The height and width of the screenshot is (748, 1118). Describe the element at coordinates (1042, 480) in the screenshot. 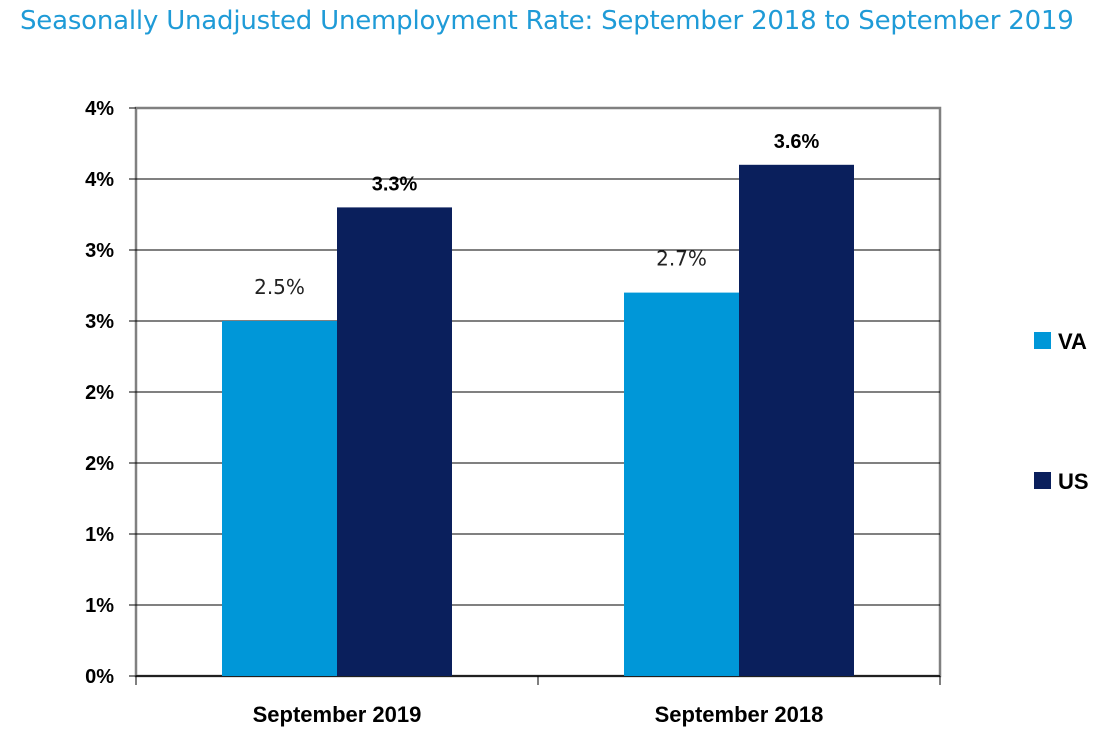

I see `legend-swatch-us` at that location.